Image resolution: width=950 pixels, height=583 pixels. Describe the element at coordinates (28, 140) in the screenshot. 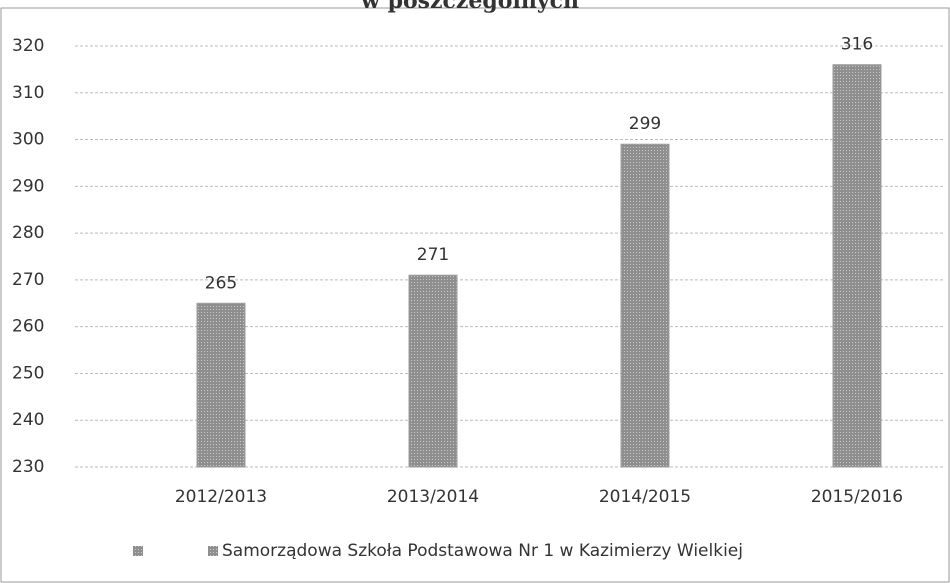

I see `y-tick-label: 300` at that location.